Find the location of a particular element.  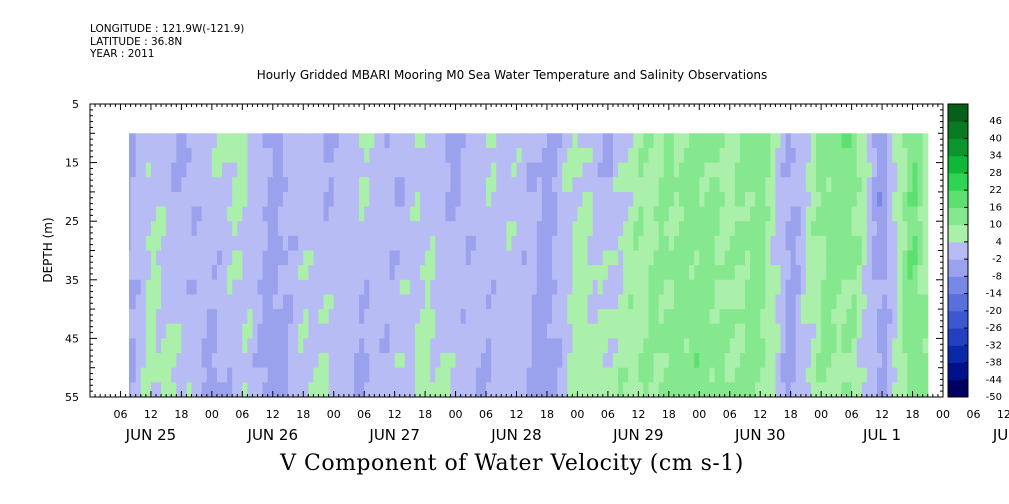

x-hour-label: 00 is located at coordinates (699, 414).